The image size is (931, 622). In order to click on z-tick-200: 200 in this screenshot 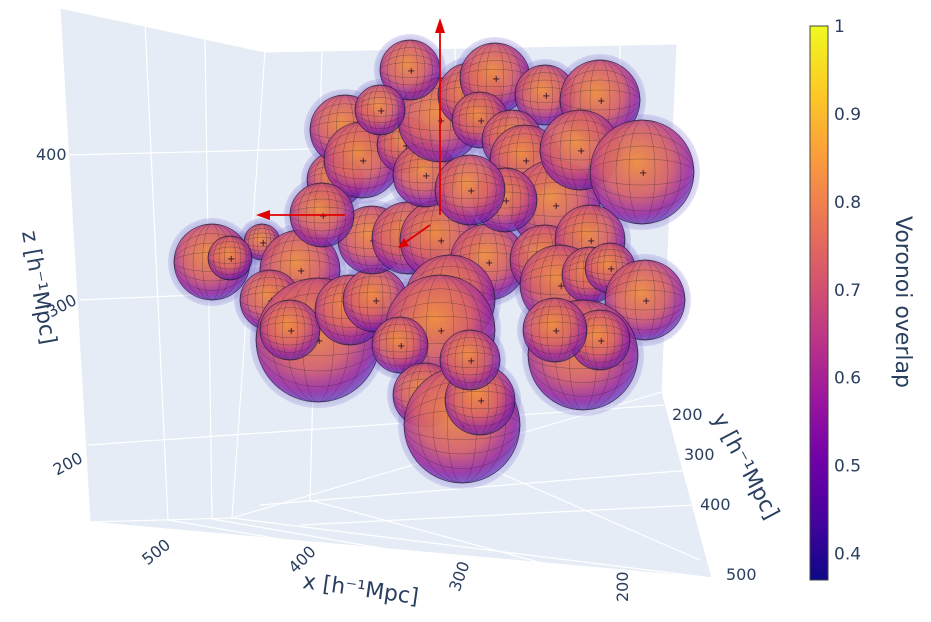, I will do `click(68, 463)`.